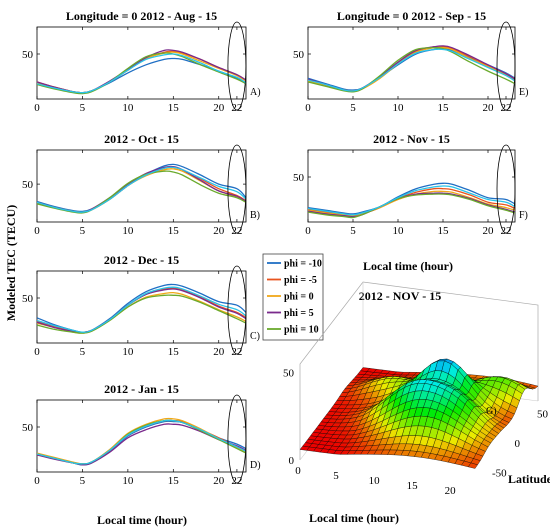 The width and height of the screenshot is (550, 532). I want to click on legend-item-label: phi = -10, so click(303, 264).